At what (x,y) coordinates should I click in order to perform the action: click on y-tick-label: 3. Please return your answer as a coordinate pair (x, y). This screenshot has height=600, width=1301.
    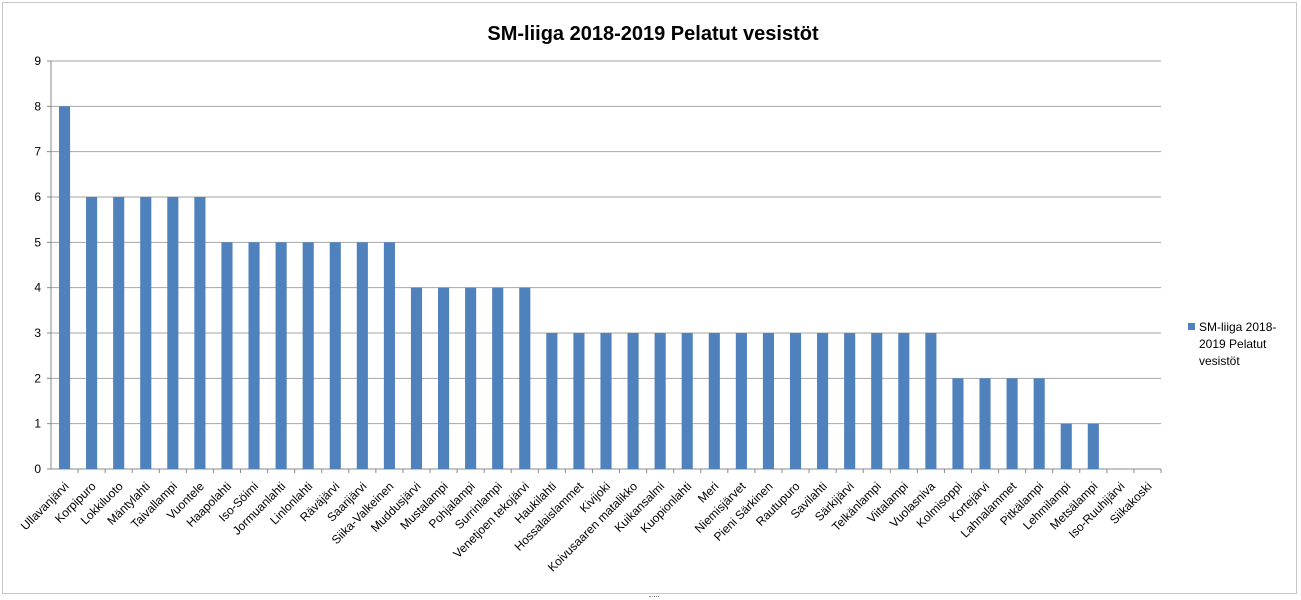
    Looking at the image, I should click on (37, 333).